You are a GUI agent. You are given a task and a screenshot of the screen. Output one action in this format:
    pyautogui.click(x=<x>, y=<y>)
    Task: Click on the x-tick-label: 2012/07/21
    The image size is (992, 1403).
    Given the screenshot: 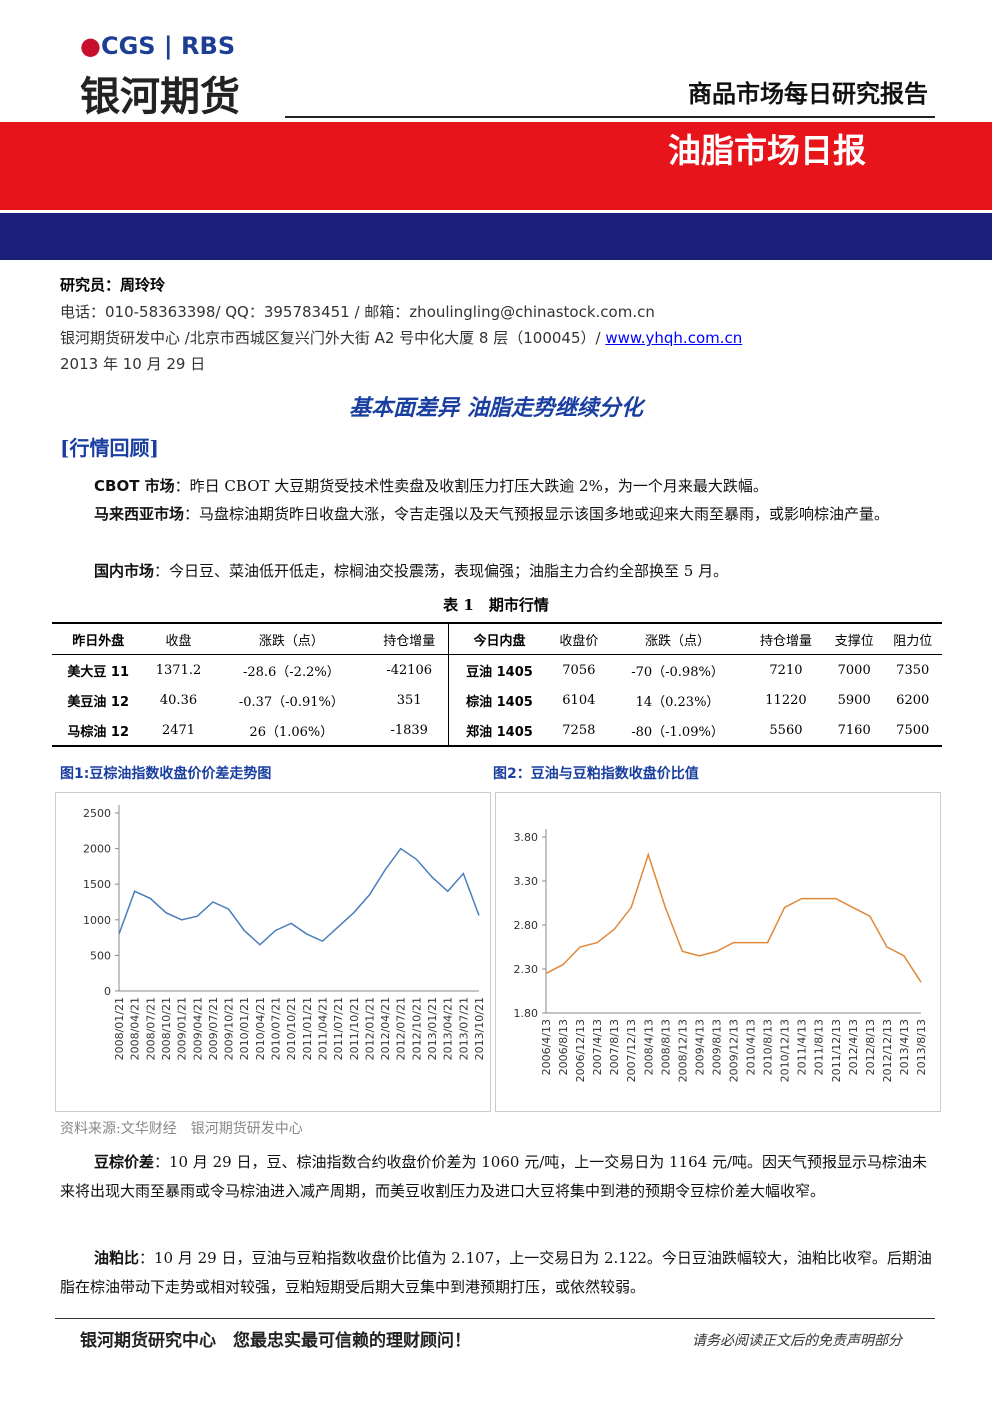 What is the action you would take?
    pyautogui.click(x=401, y=1028)
    